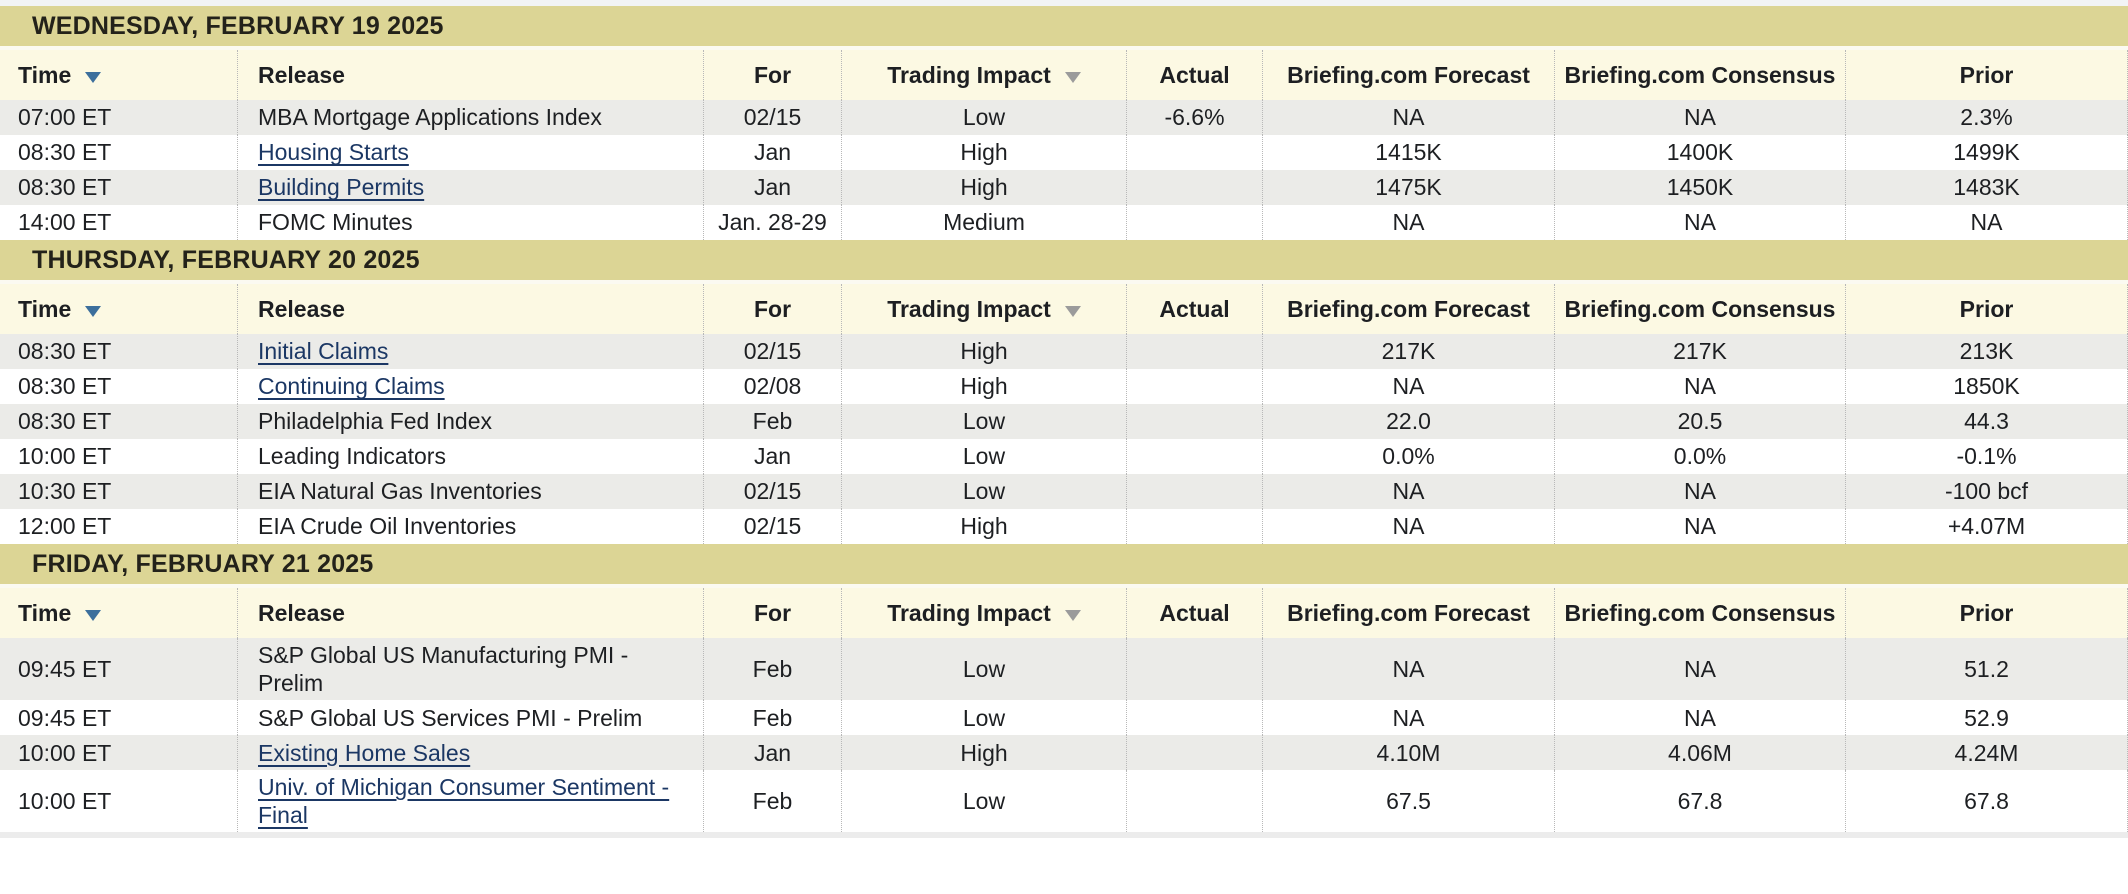  I want to click on release-cell: Initial Claims, so click(470, 351).